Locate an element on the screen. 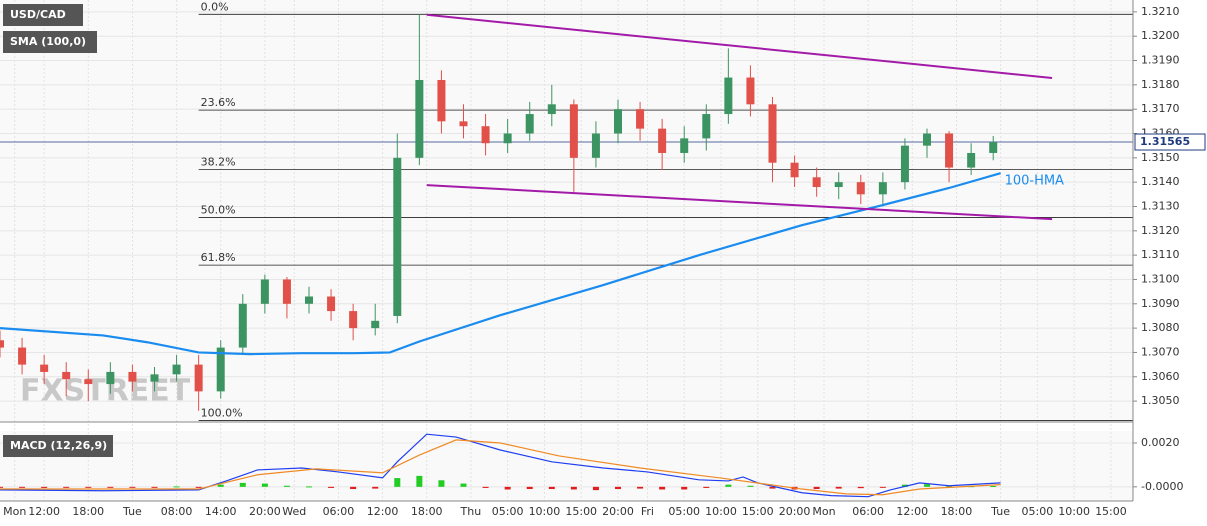  y-tick-label: 1.3070 is located at coordinates (1160, 351).